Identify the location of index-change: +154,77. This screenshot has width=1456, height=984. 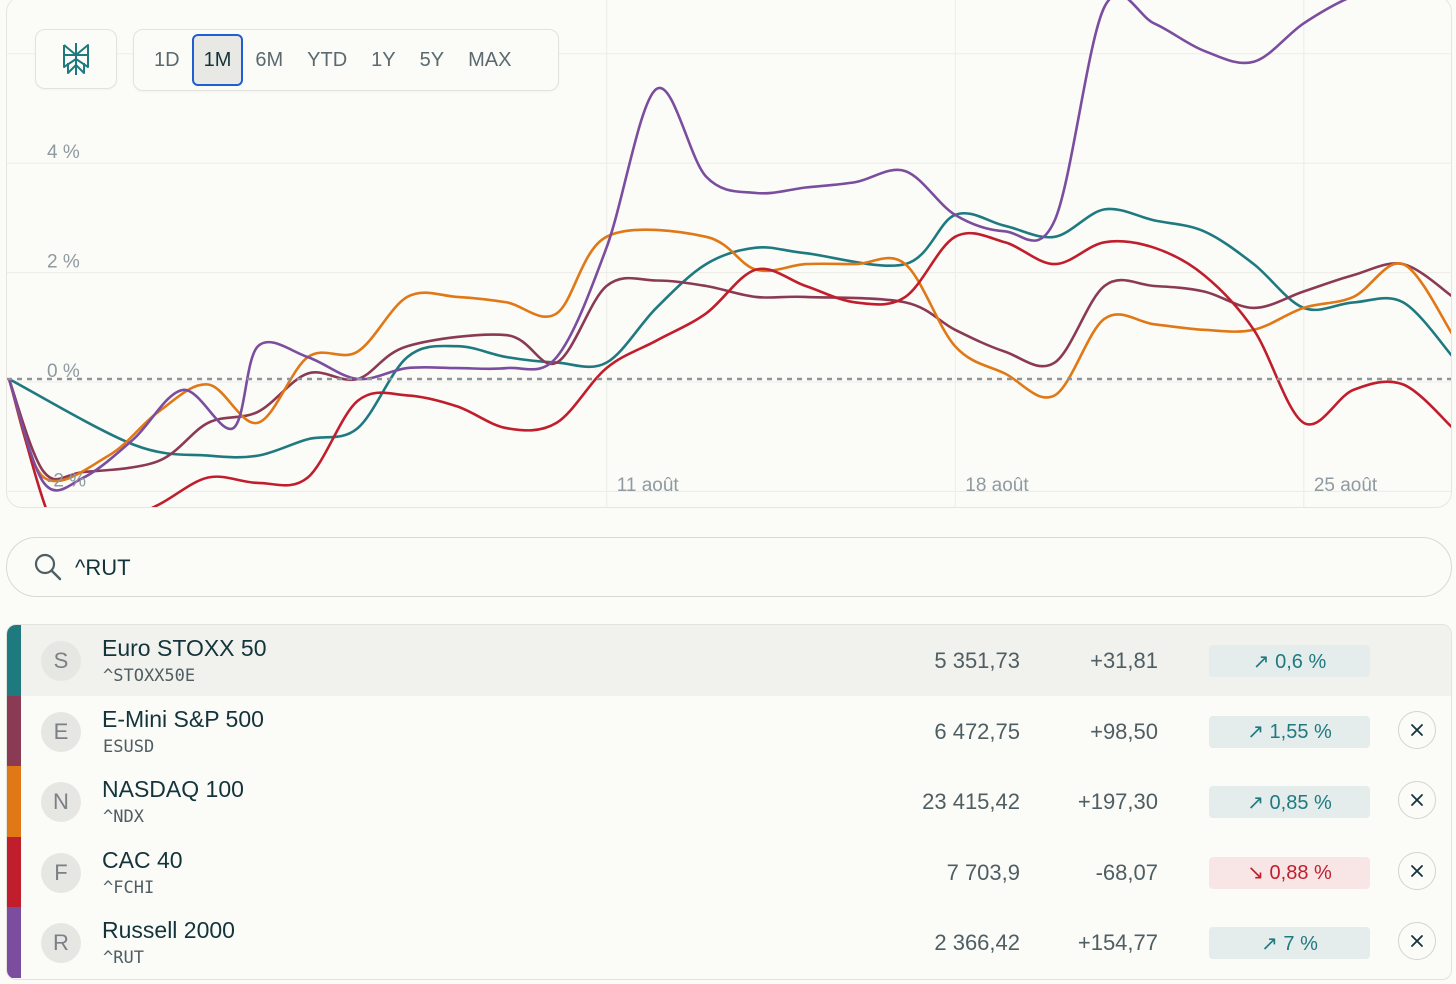
(1117, 942).